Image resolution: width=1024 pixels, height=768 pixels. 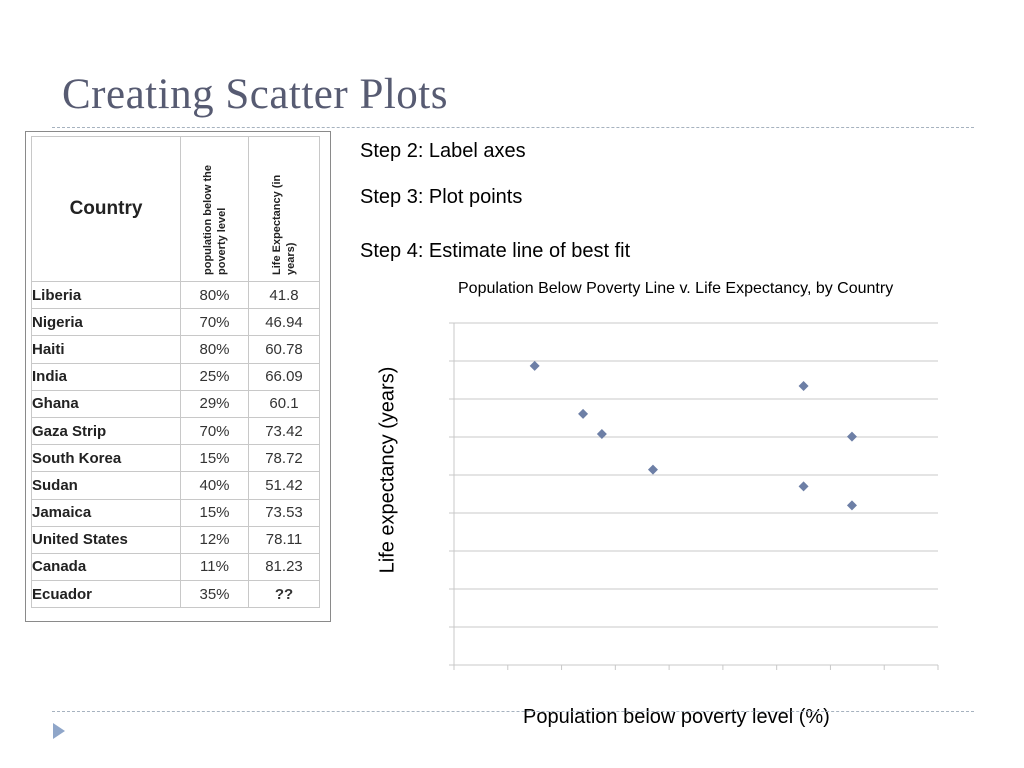 I want to click on header-poverty: population below the poverty level, so click(x=214, y=209).